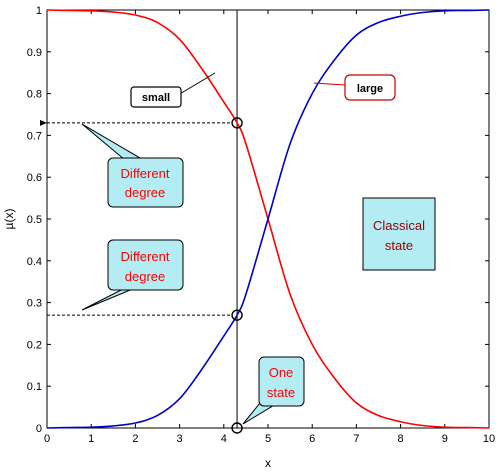 The image size is (503, 473). What do you see at coordinates (39, 11) in the screenshot?
I see `y-tick-label: 1` at bounding box center [39, 11].